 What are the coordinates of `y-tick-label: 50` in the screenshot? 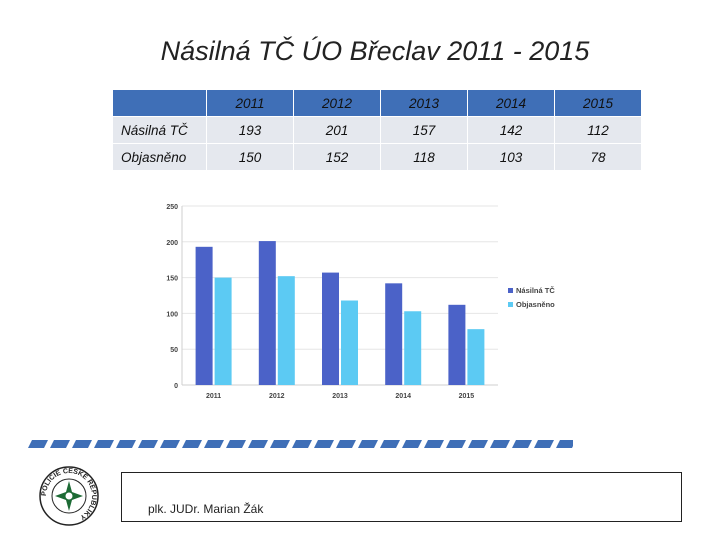 It's located at (174, 350).